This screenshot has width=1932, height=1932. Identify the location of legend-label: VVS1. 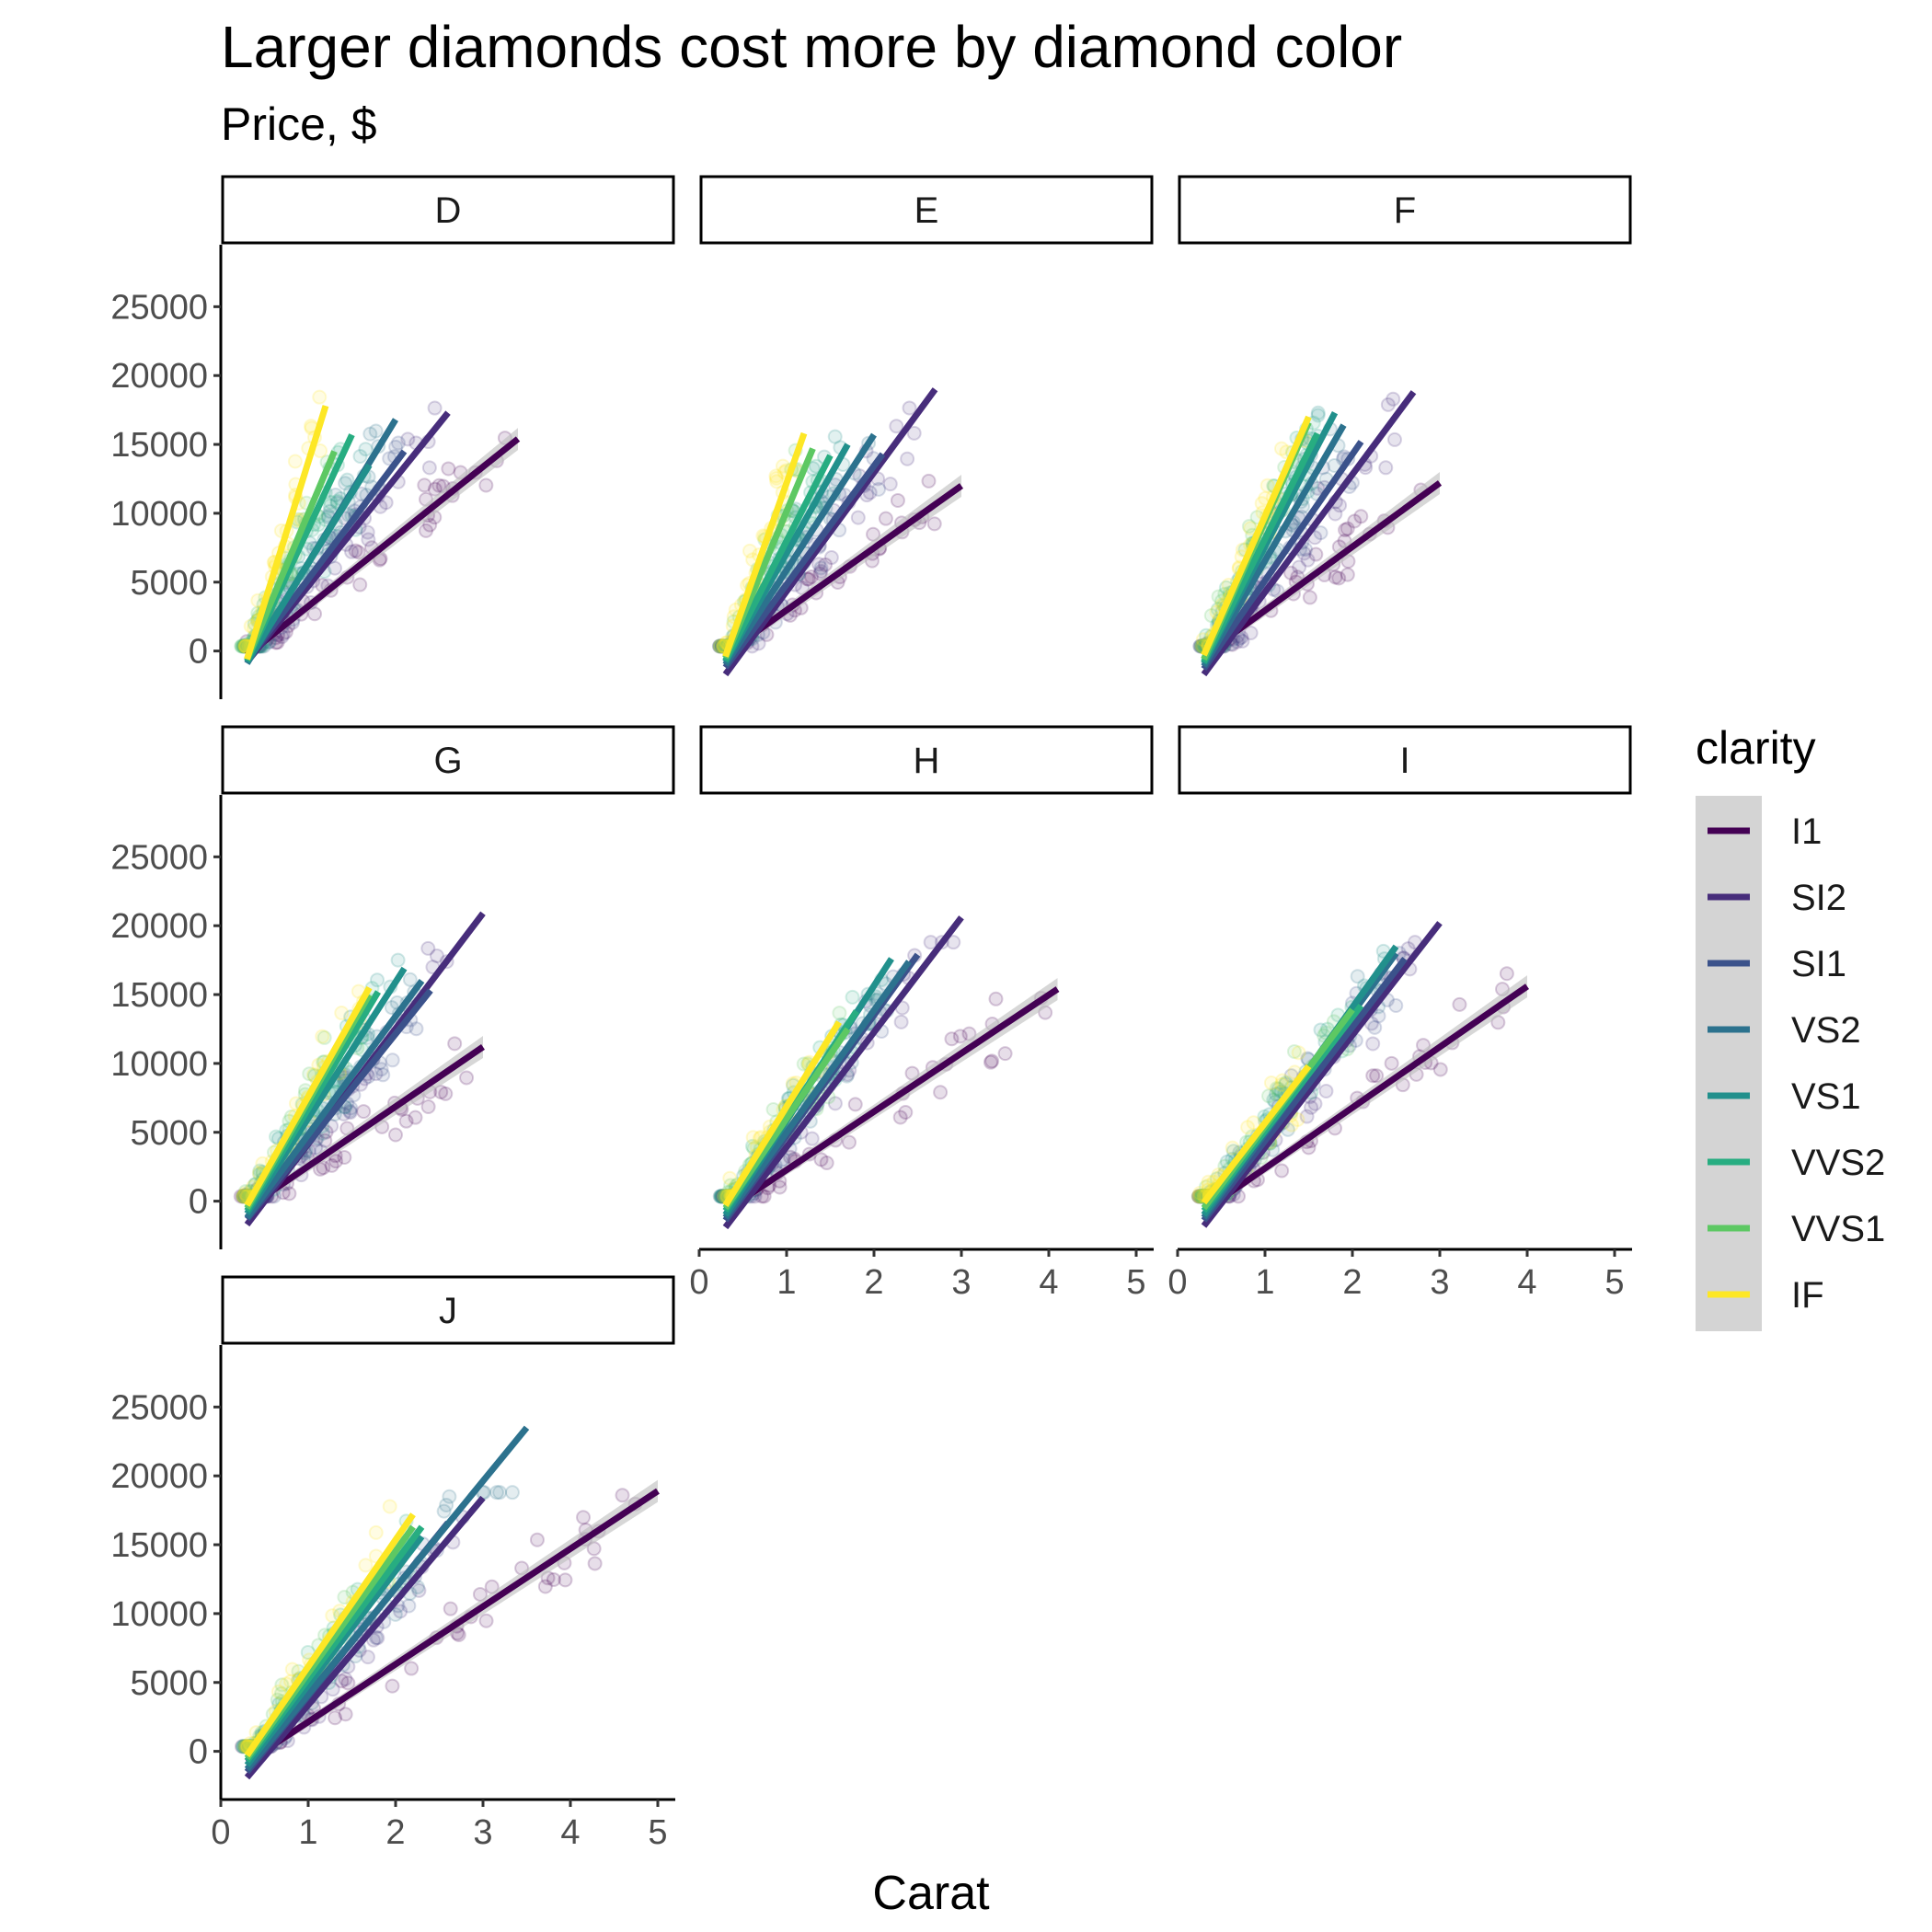
(1838, 1229).